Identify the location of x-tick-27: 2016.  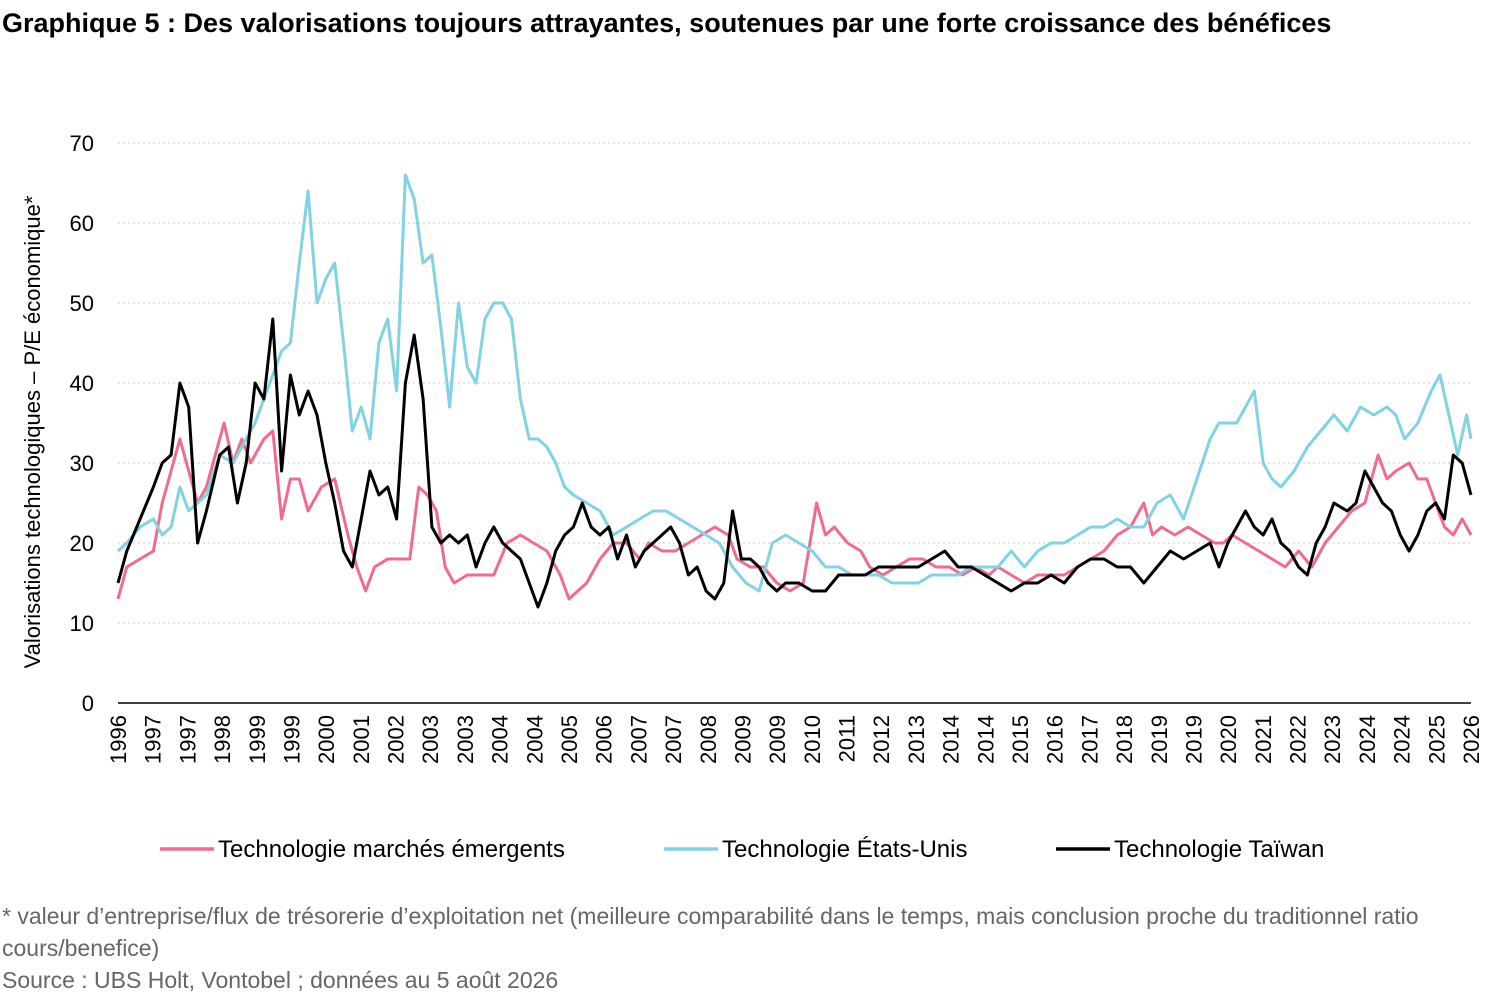
(1055, 739).